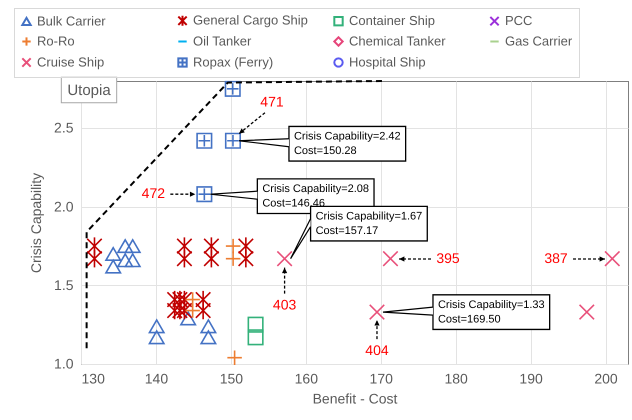 The height and width of the screenshot is (420, 632). Describe the element at coordinates (531, 378) in the screenshot. I see `x-tick-label: 190` at that location.